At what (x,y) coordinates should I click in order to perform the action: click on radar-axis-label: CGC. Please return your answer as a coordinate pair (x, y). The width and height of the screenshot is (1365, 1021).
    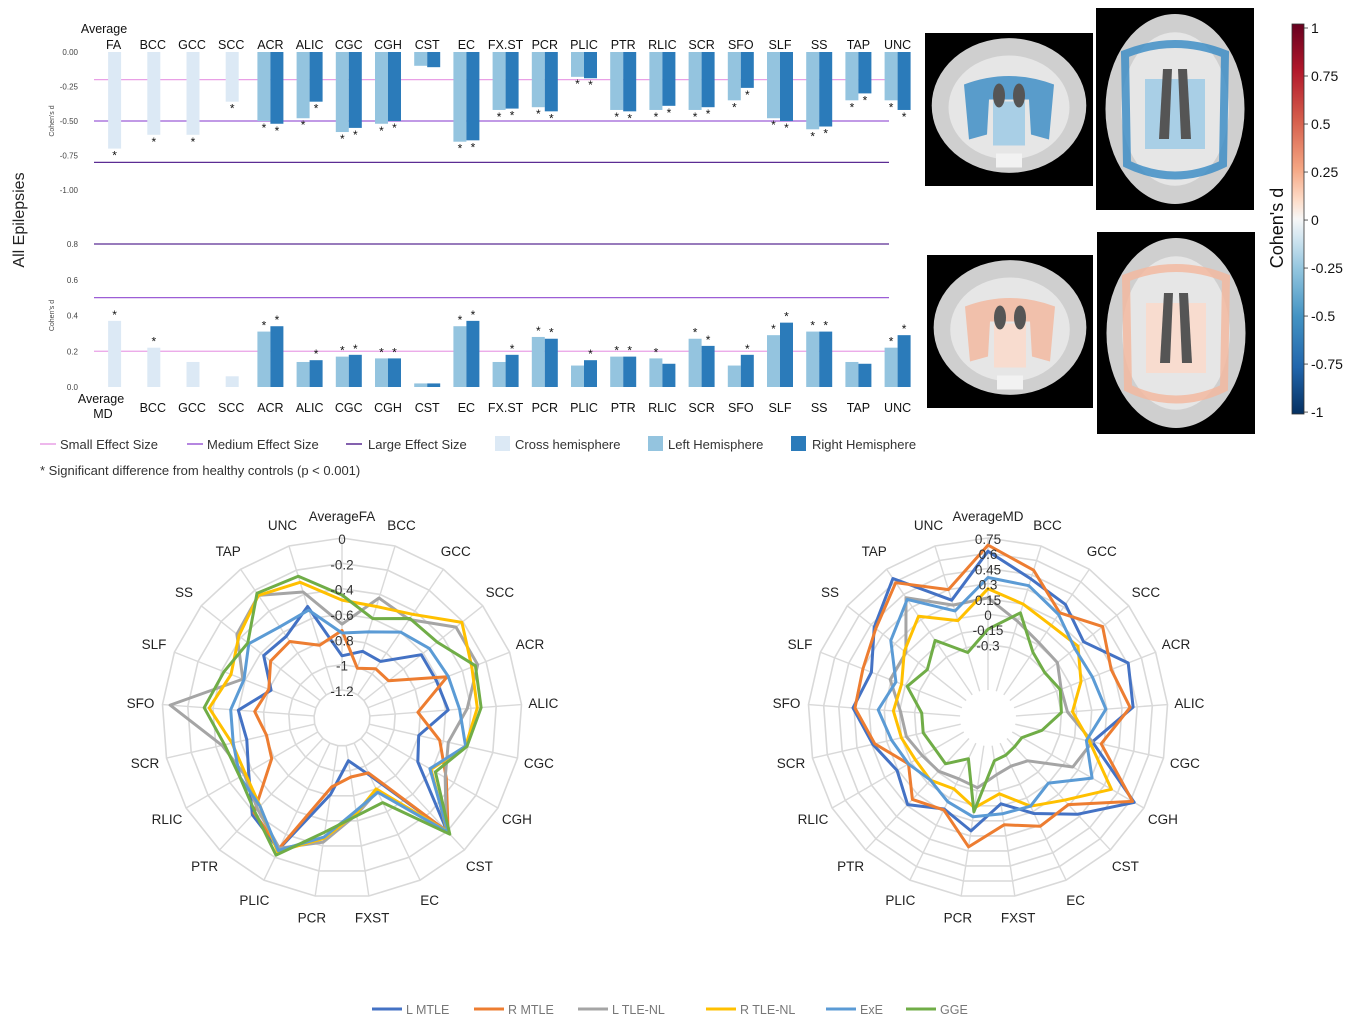
    Looking at the image, I should click on (539, 763).